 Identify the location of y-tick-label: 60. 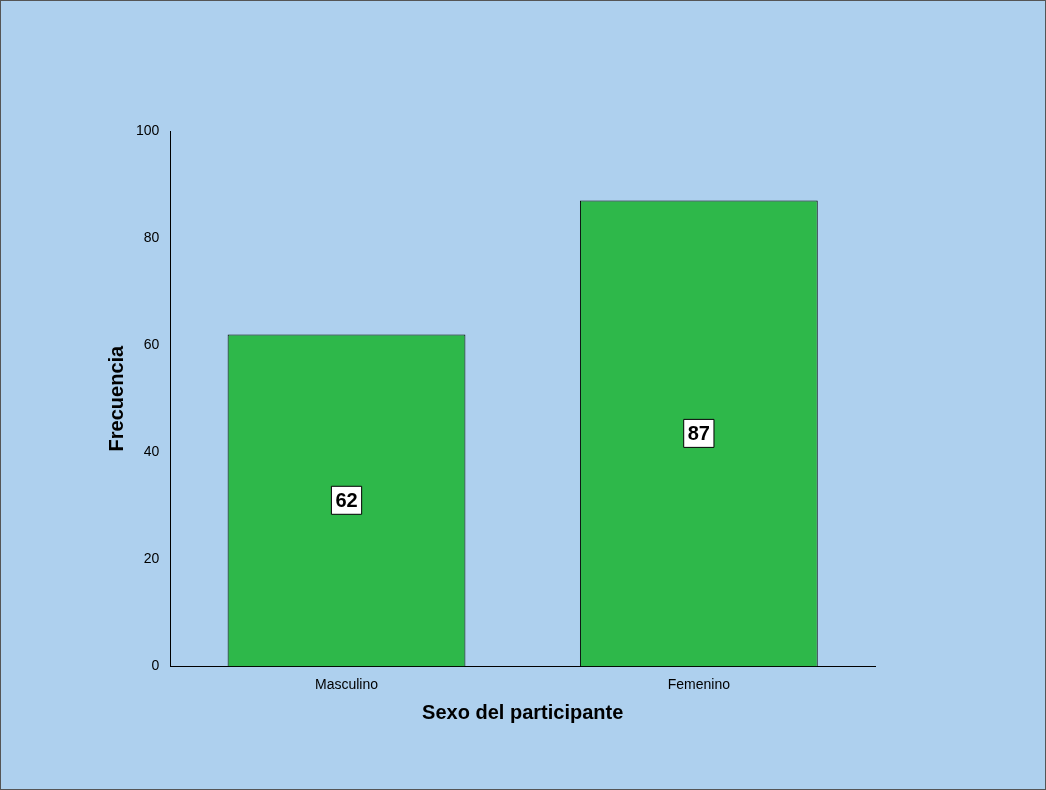
(151, 343).